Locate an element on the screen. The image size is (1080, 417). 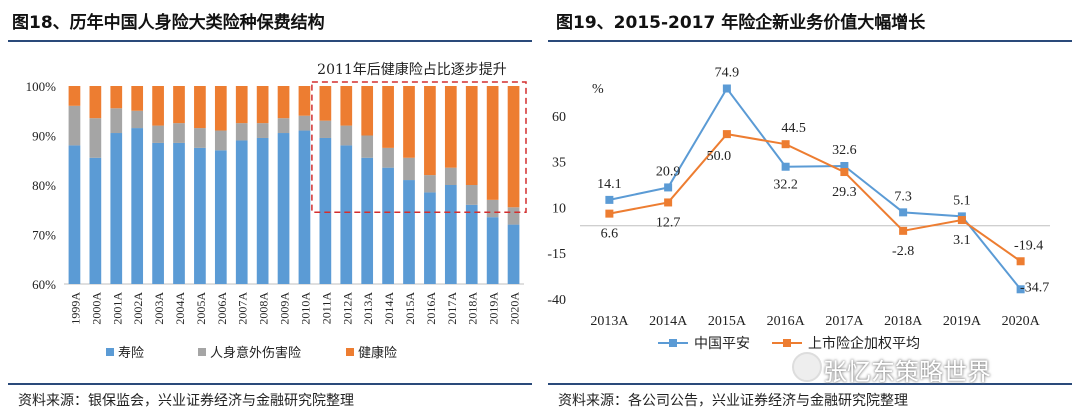
unit-label: % is located at coordinates (598, 89).